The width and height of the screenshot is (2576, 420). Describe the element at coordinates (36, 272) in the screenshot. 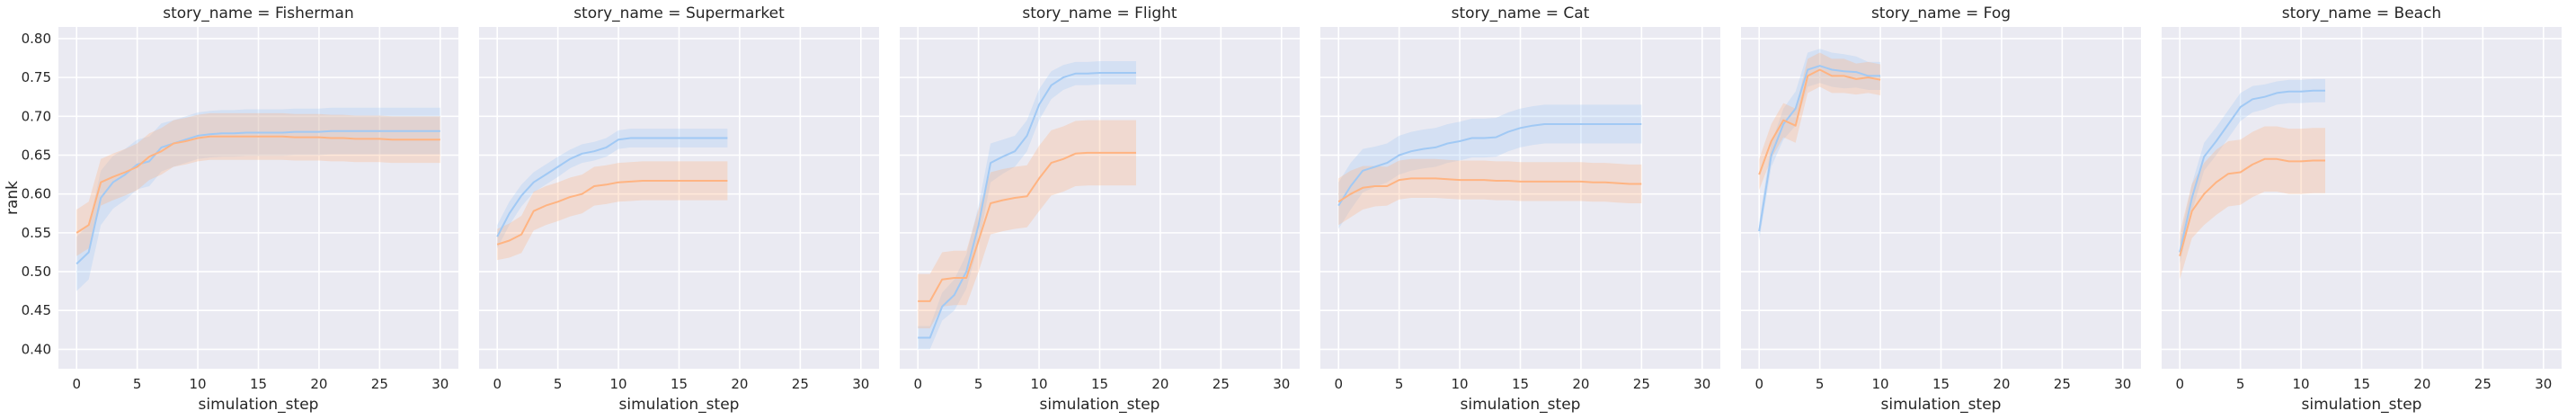

I see `y-tick-label: 0.50` at that location.